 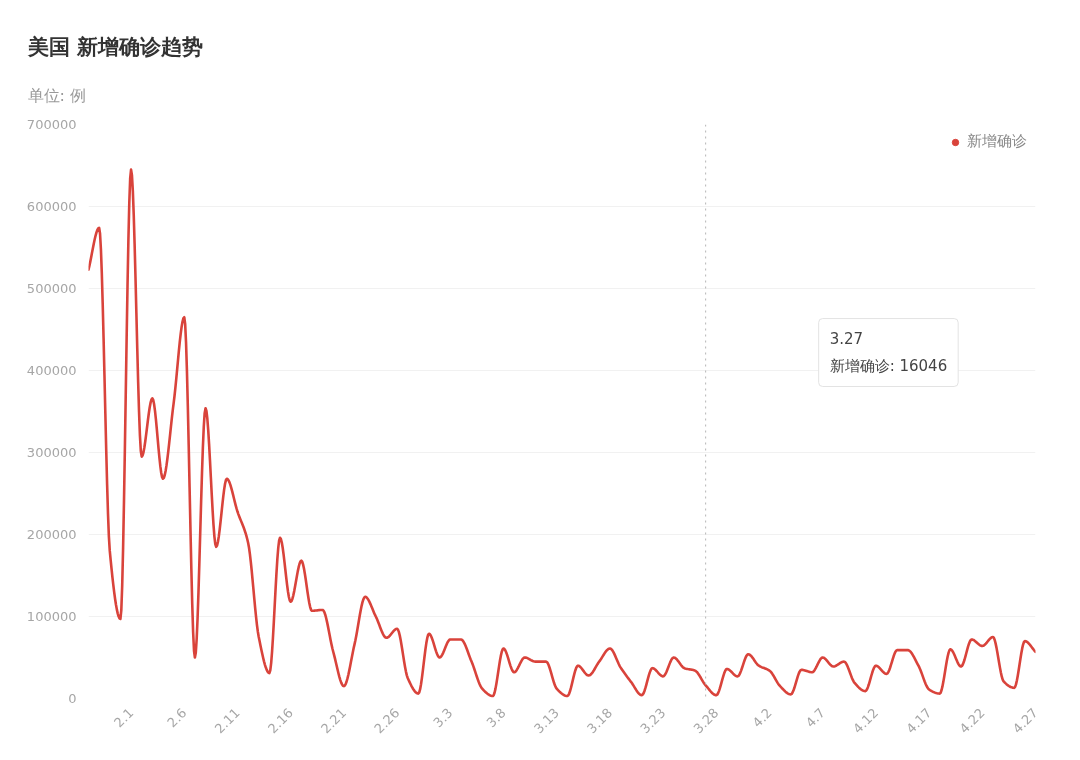 I want to click on x-tick-label: 3.8, so click(x=496, y=718).